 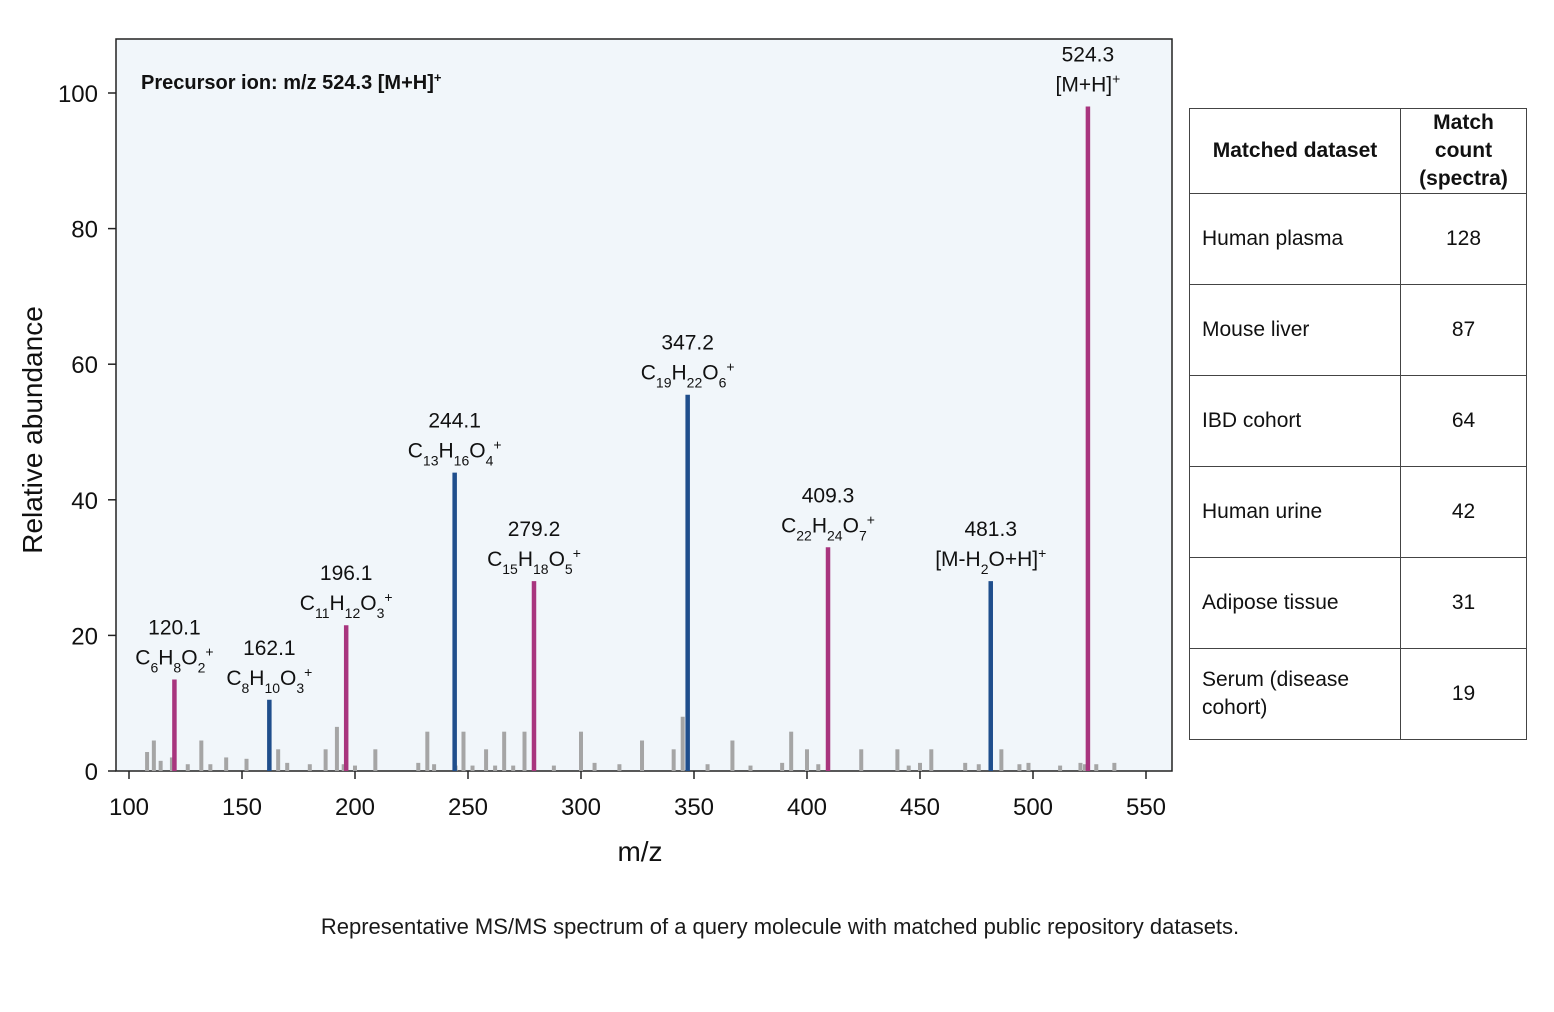 I want to click on y-tick-label: 0, so click(x=91, y=772).